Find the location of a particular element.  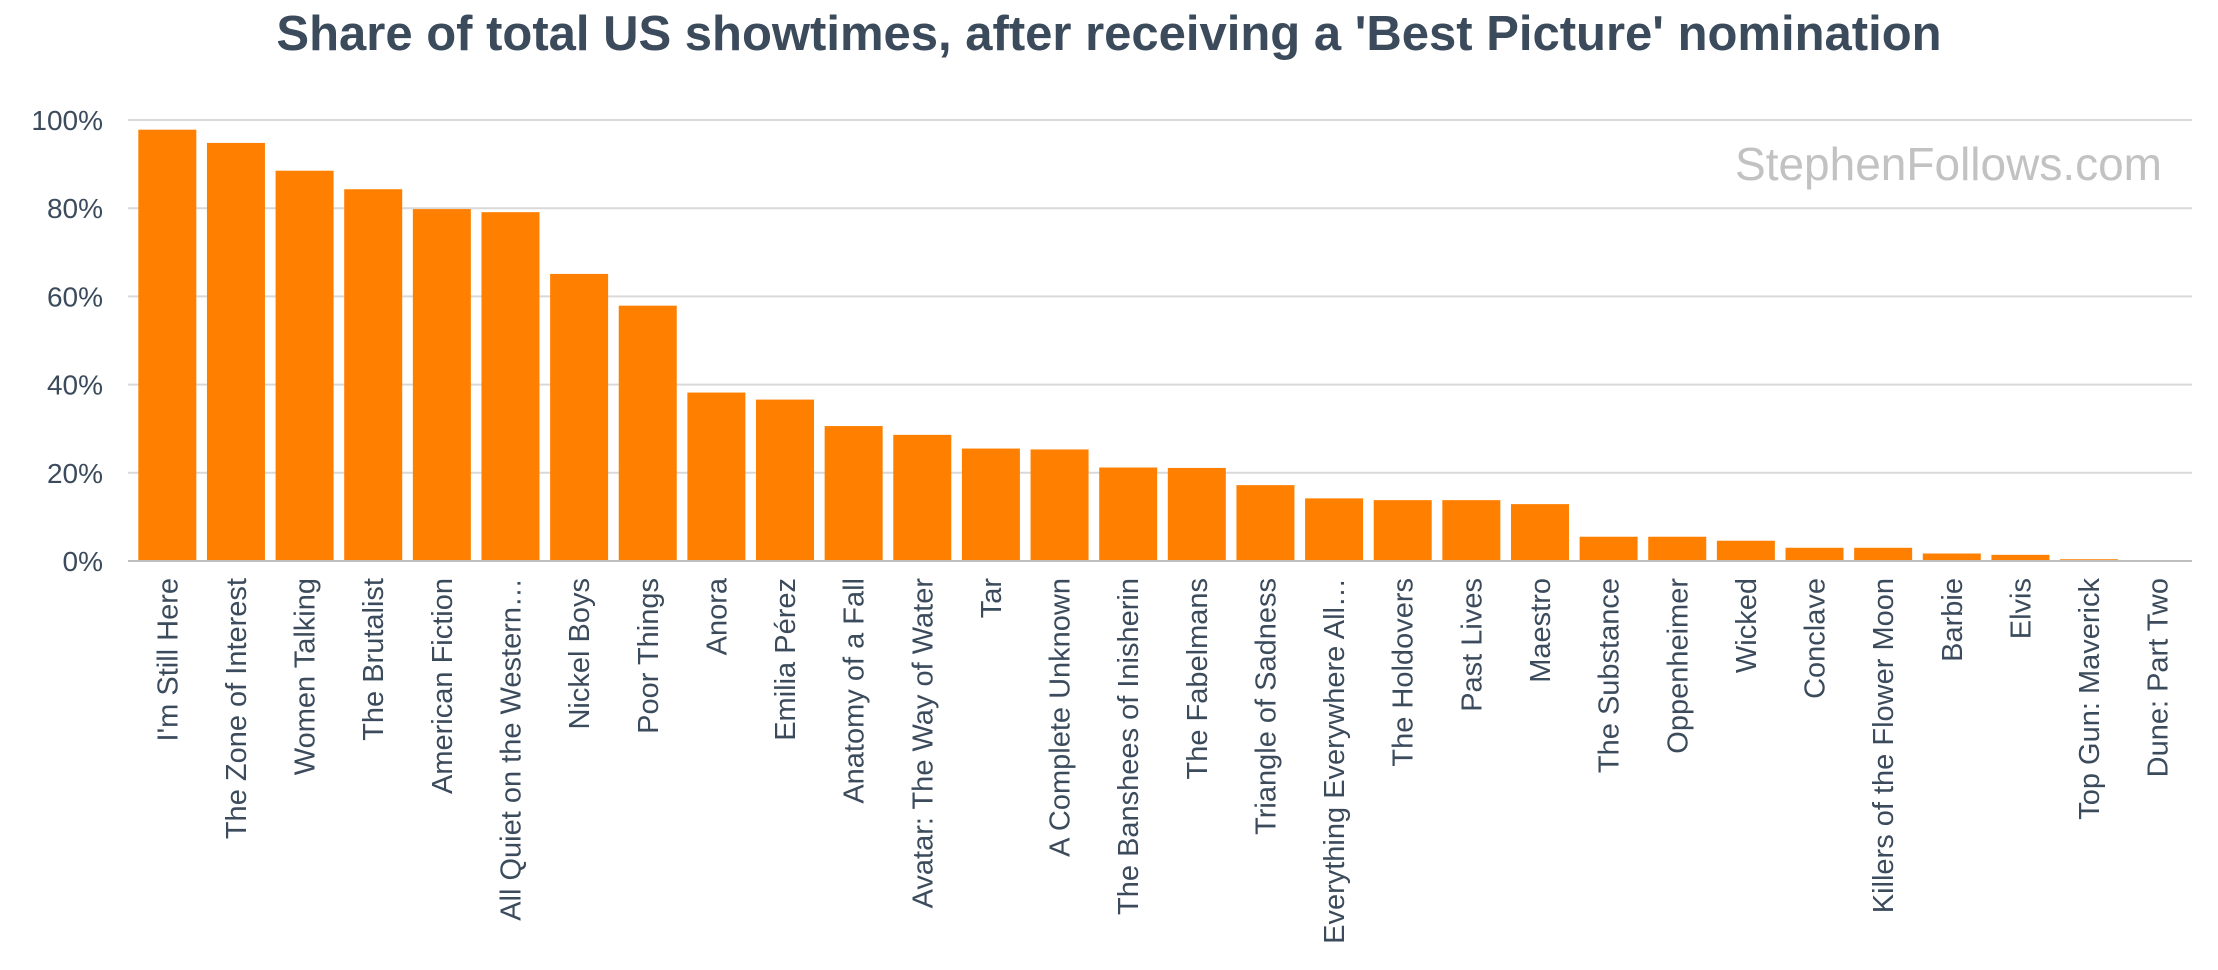

y-tick-label: 100% is located at coordinates (67, 120).